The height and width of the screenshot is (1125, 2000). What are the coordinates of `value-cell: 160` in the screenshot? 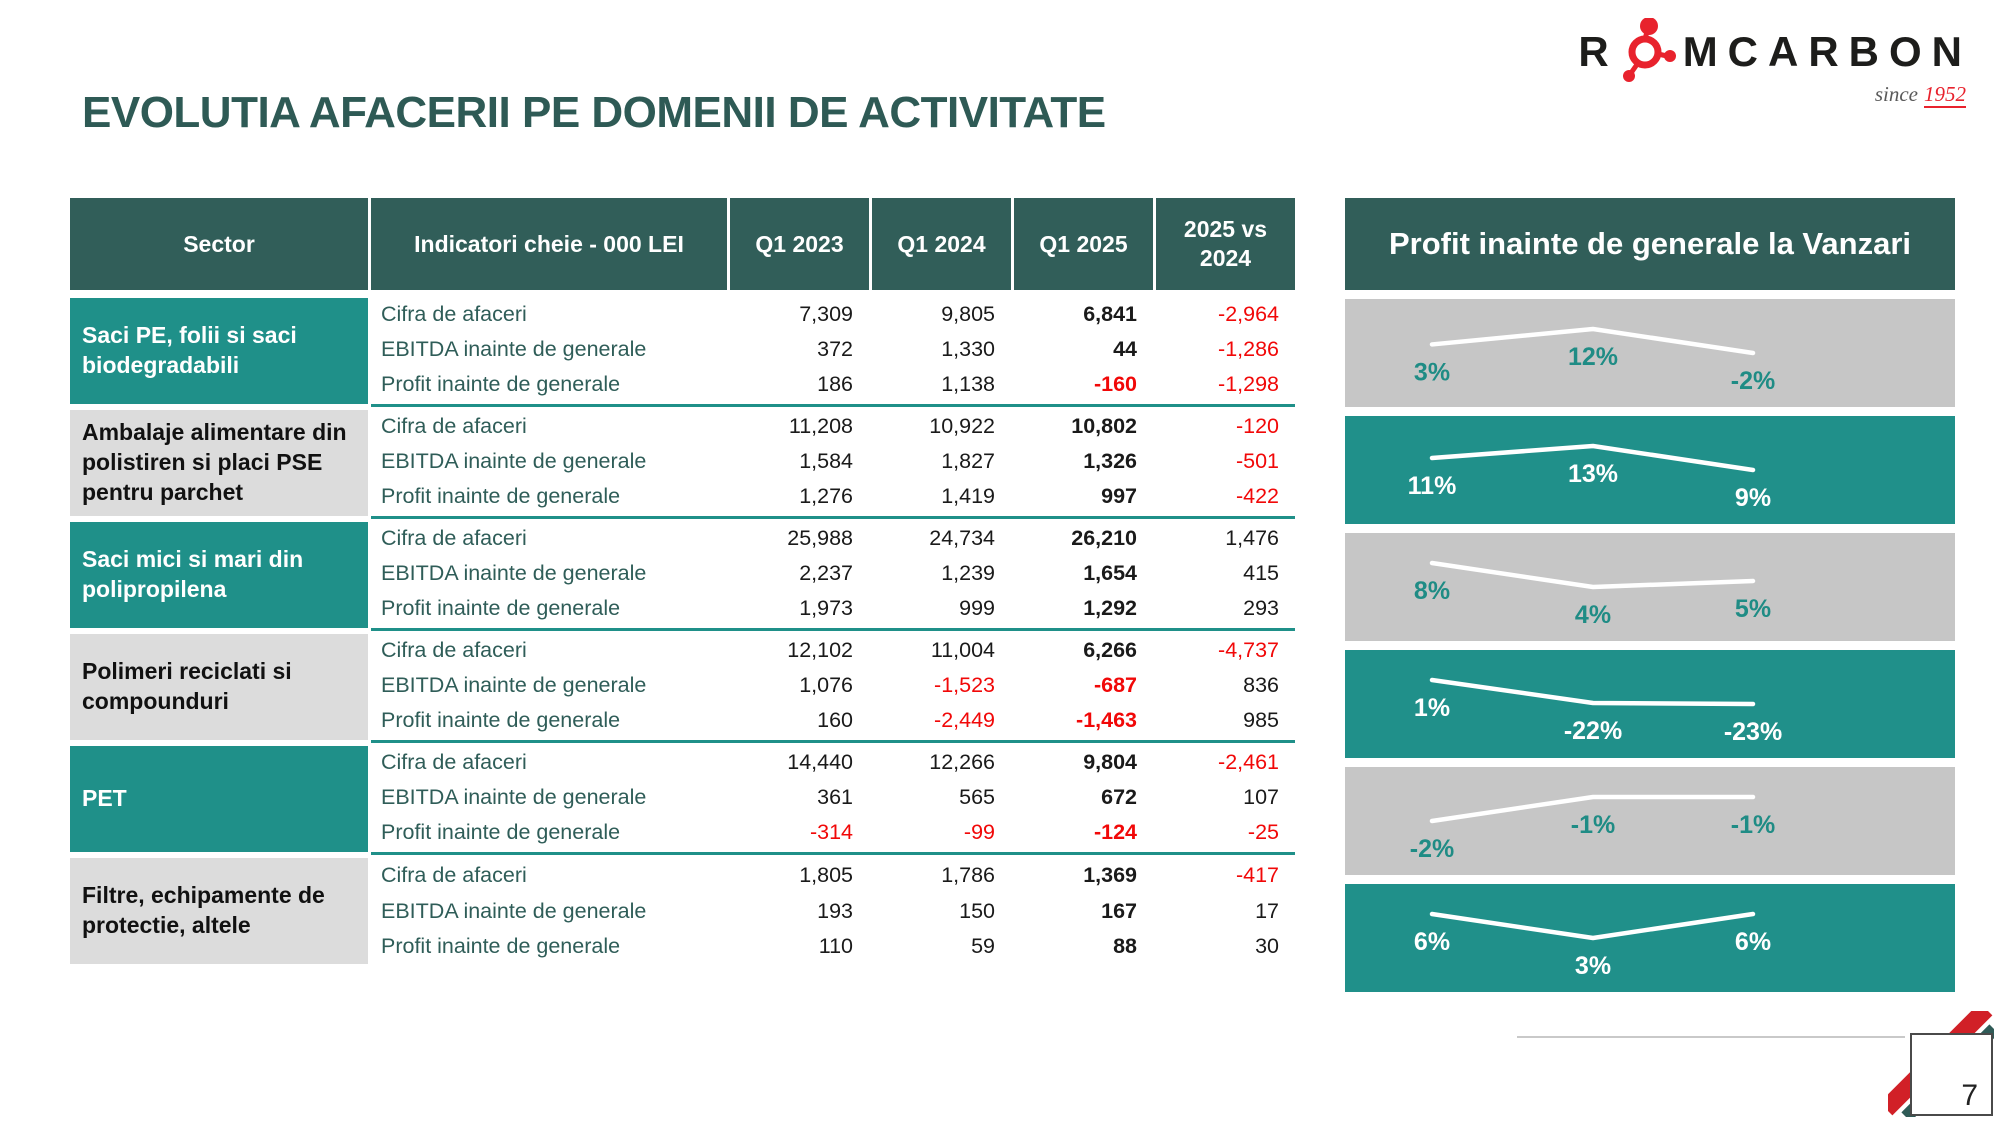 It's located at (835, 720).